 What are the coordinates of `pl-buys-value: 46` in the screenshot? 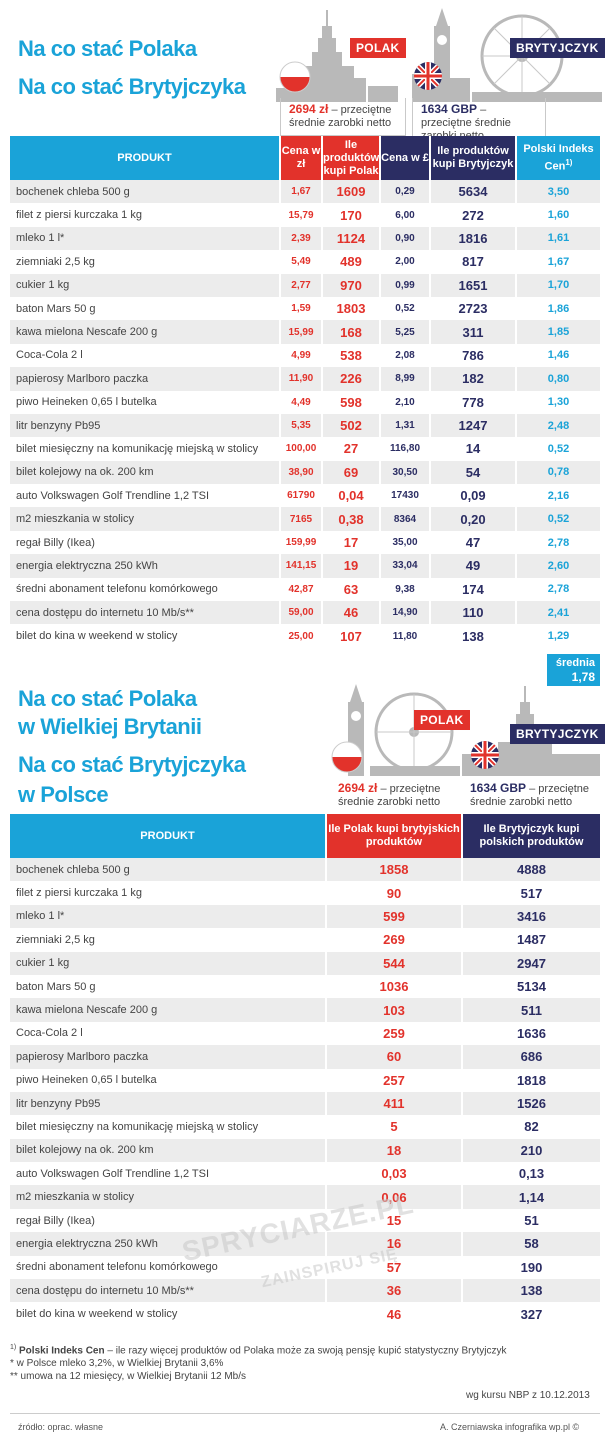 It's located at (394, 1314).